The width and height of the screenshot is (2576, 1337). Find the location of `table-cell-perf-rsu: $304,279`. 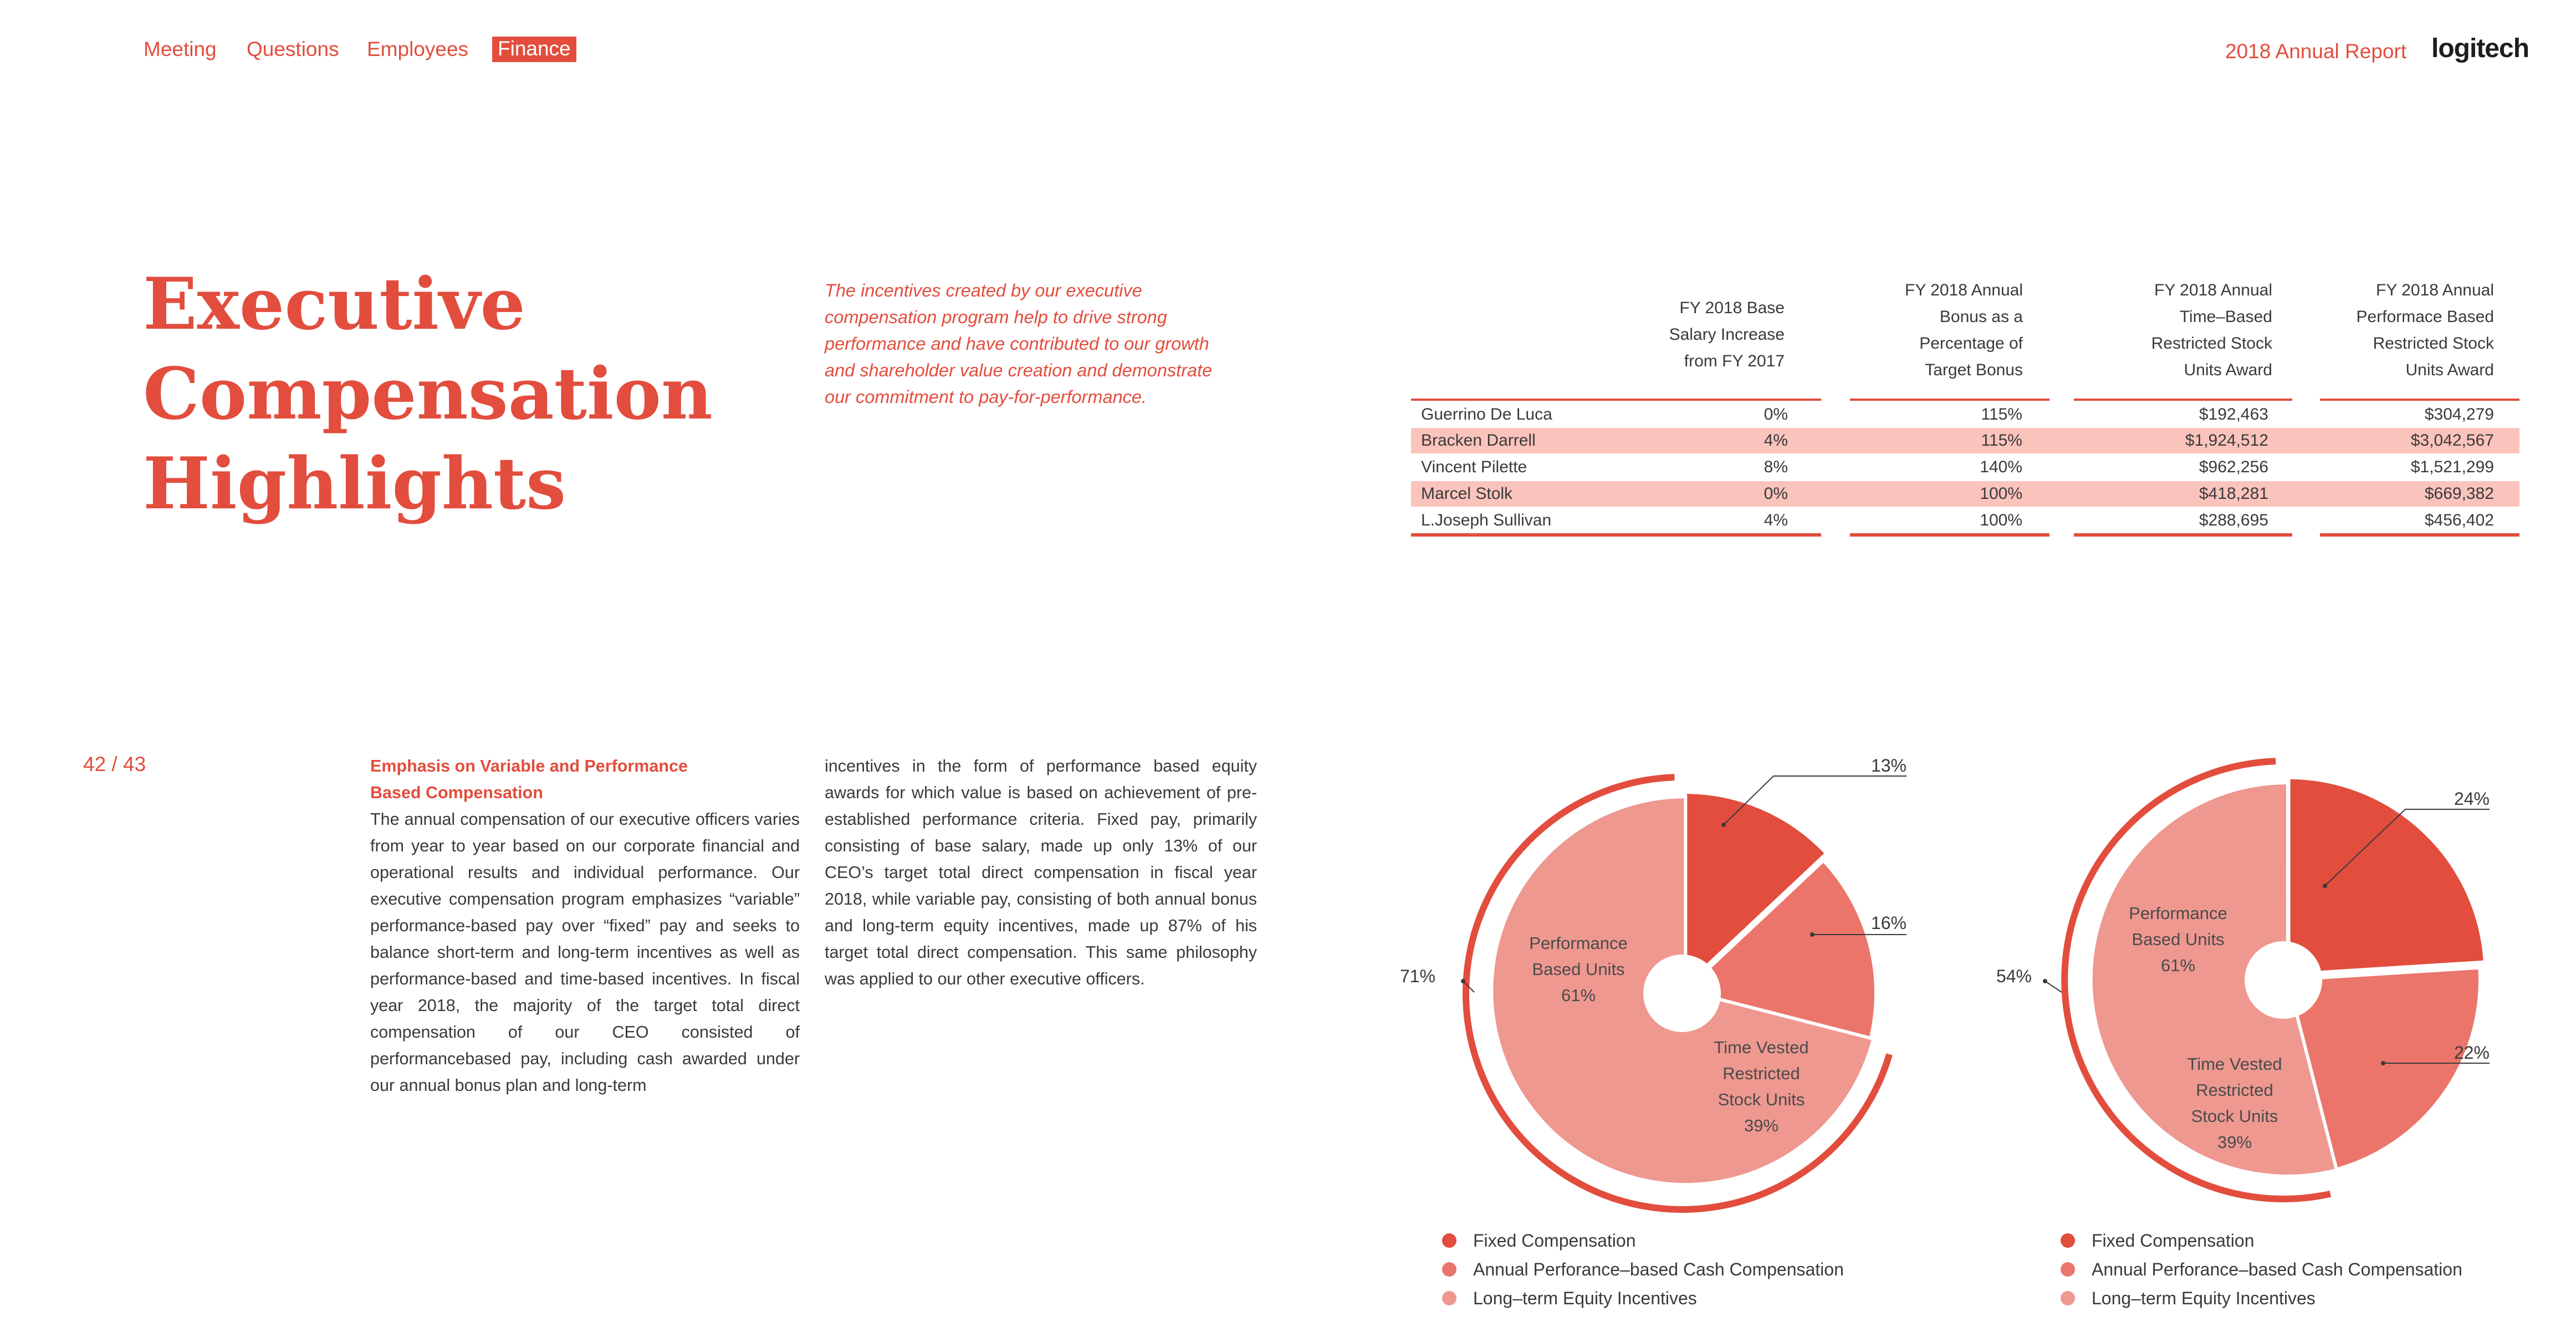

table-cell-perf-rsu: $304,279 is located at coordinates (2459, 414).